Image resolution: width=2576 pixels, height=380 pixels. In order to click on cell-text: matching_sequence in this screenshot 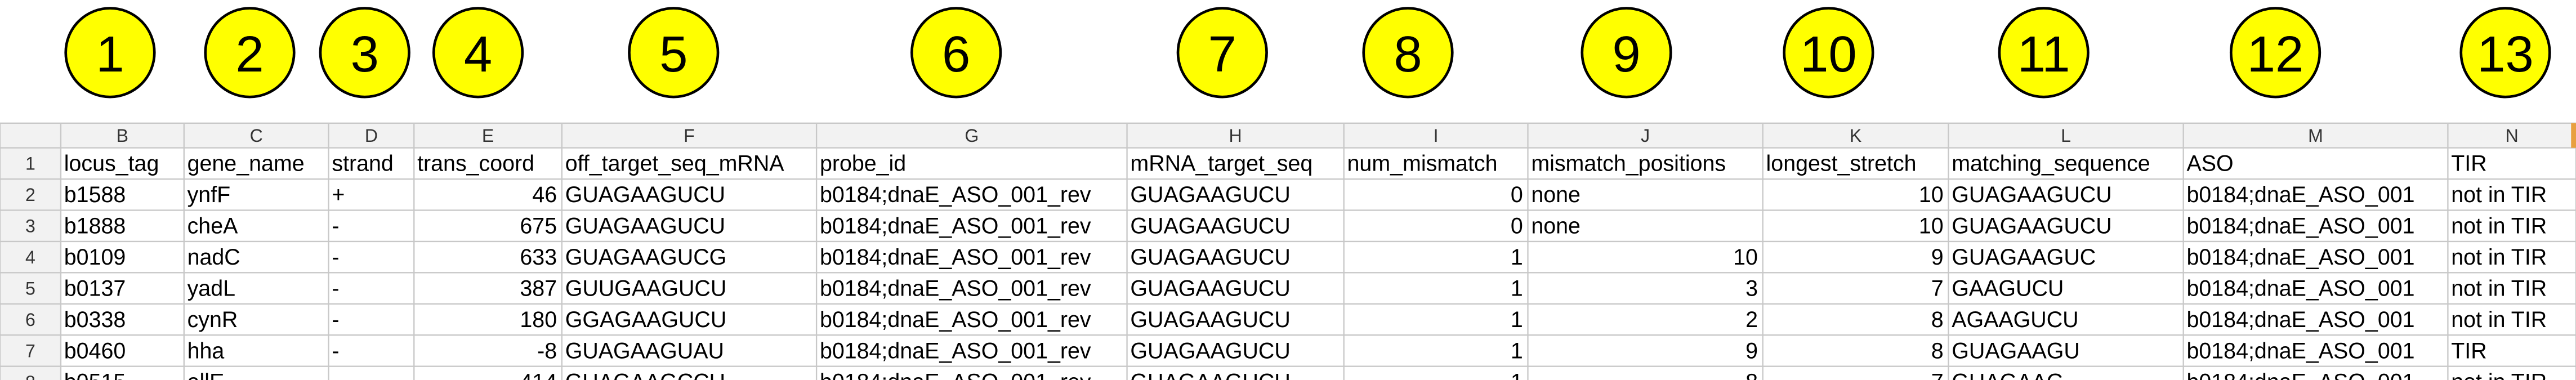, I will do `click(2051, 164)`.